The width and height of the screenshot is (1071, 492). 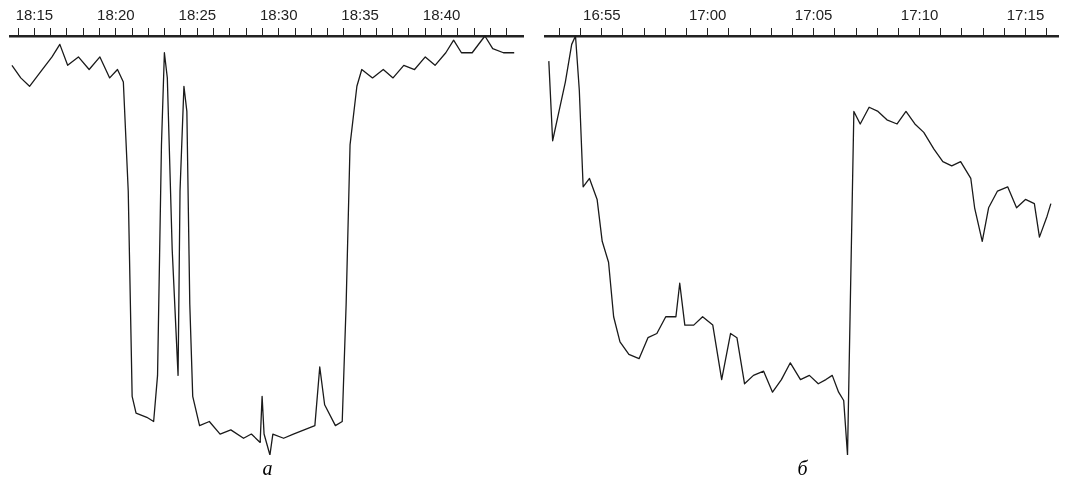 What do you see at coordinates (197, 15) in the screenshot?
I see `x-tick-label: 18:25` at bounding box center [197, 15].